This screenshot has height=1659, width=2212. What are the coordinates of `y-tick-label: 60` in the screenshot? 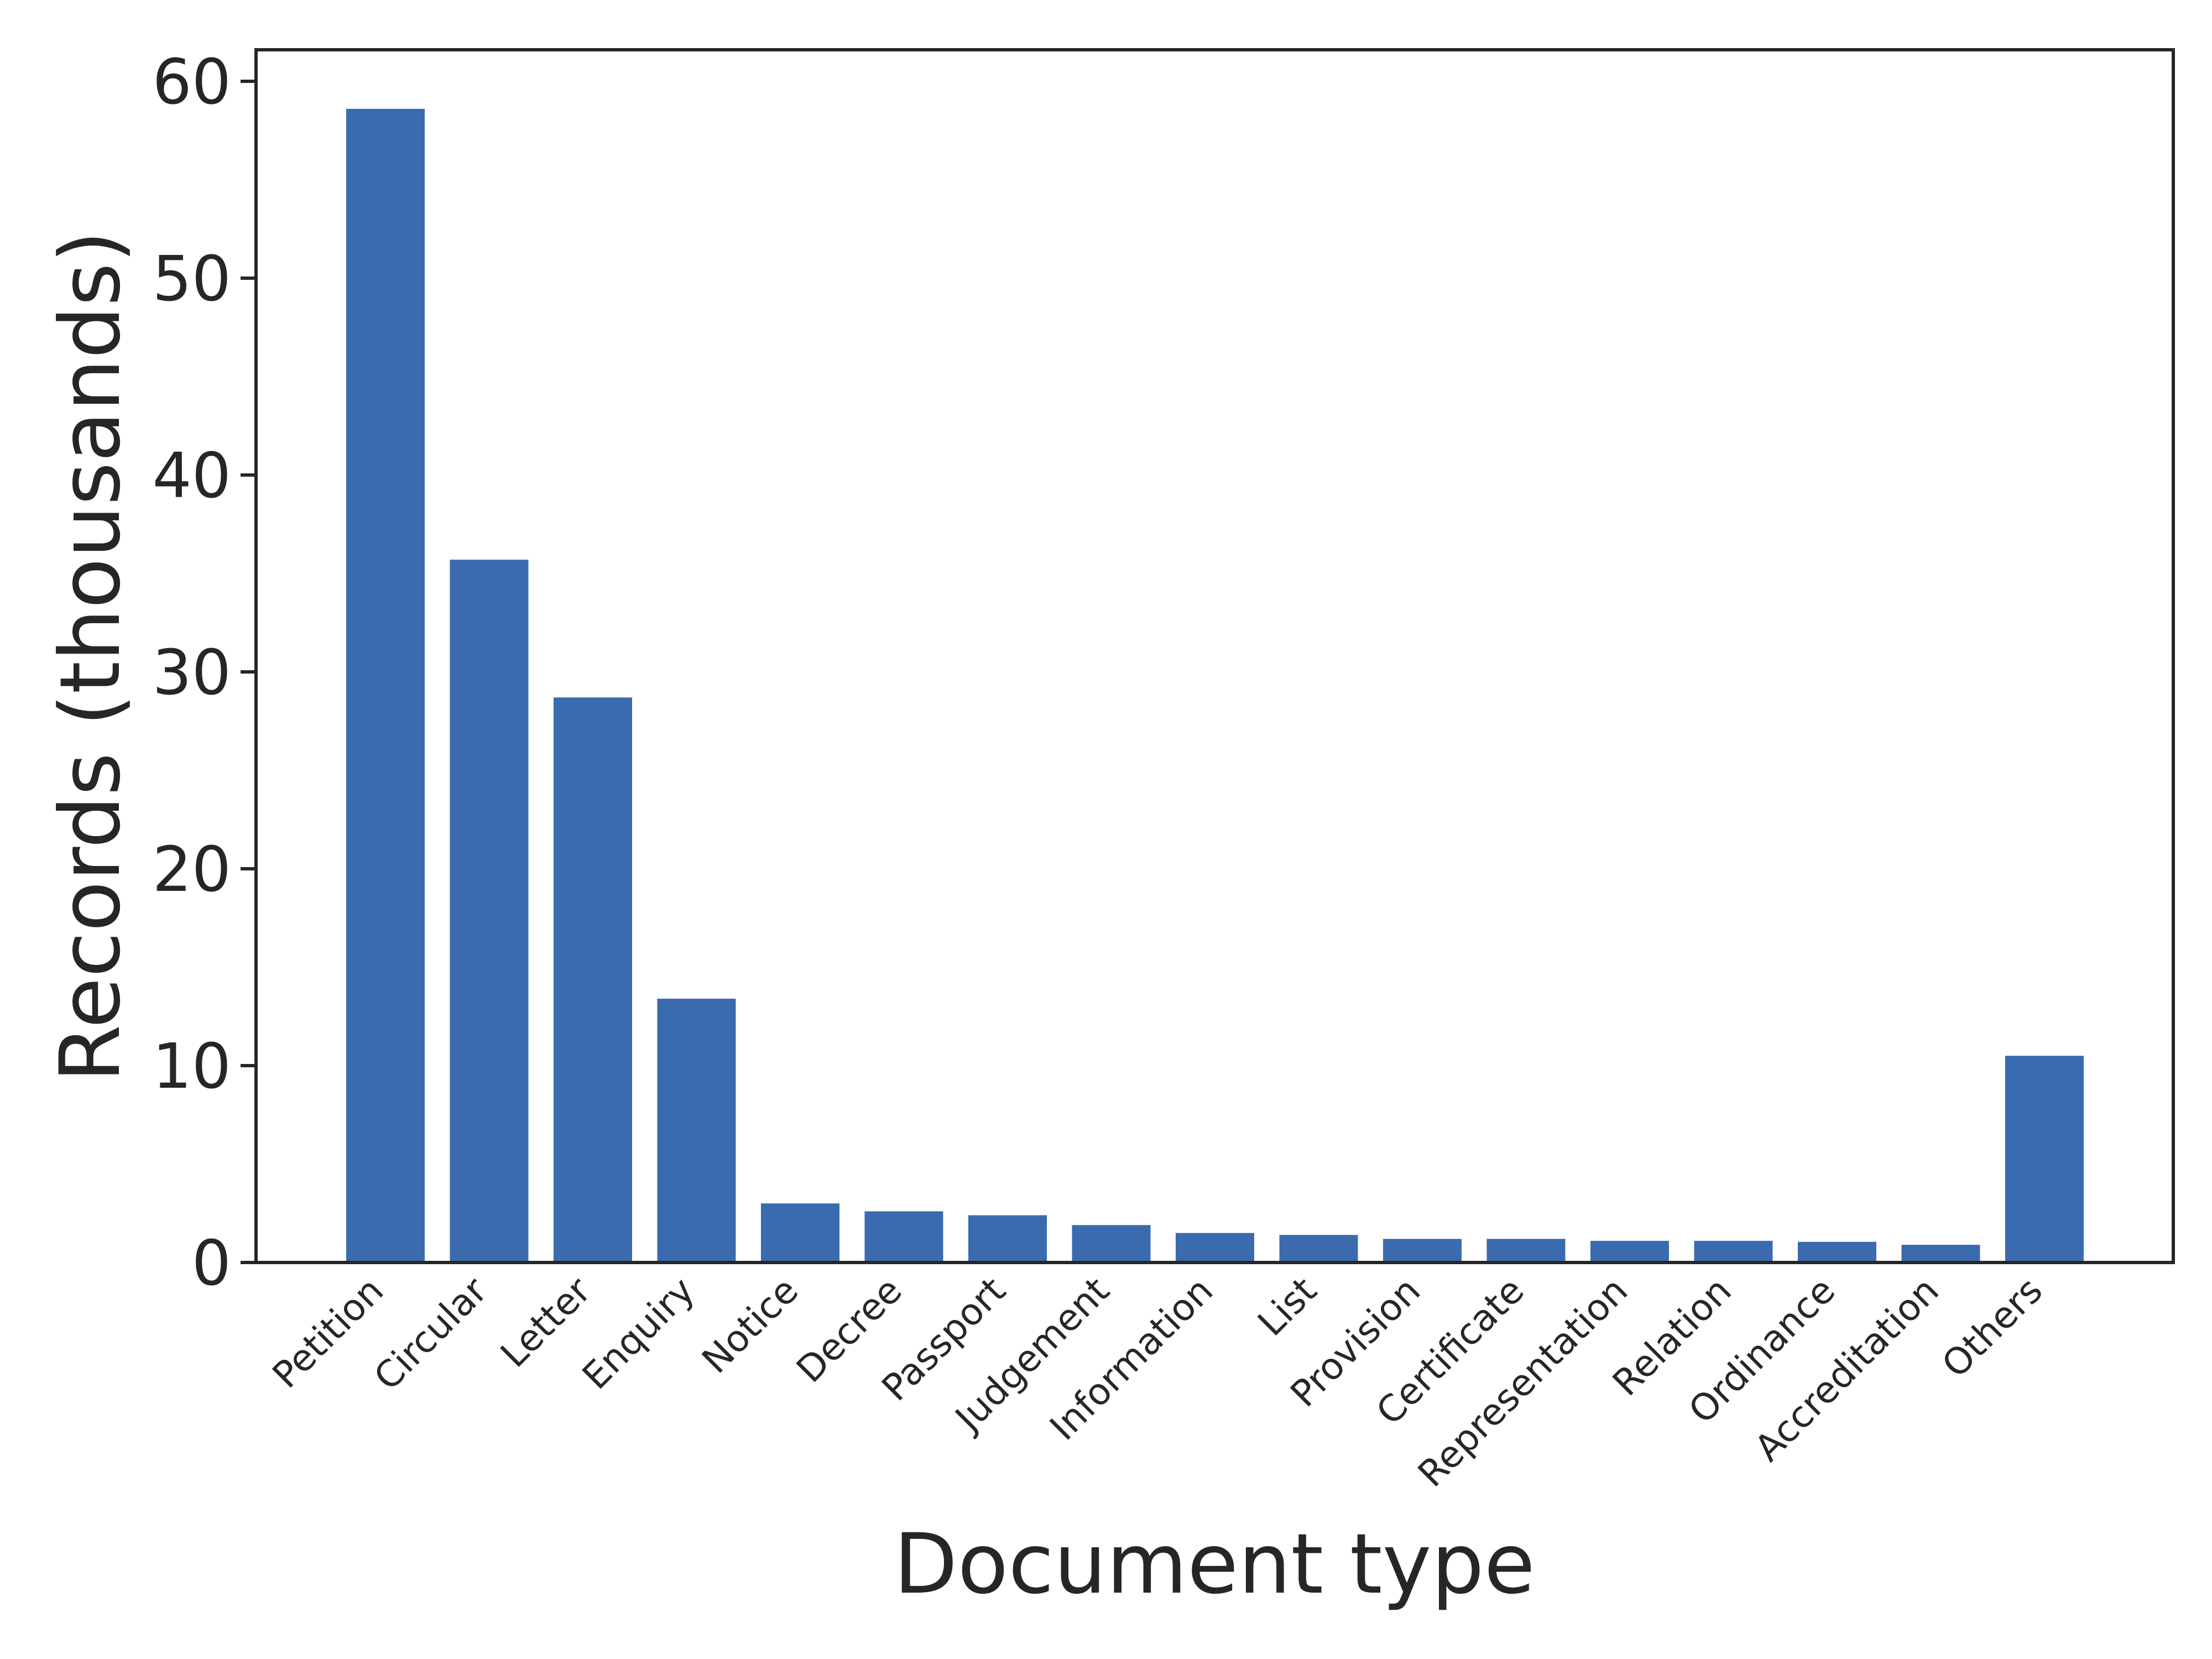 It's located at (192, 82).